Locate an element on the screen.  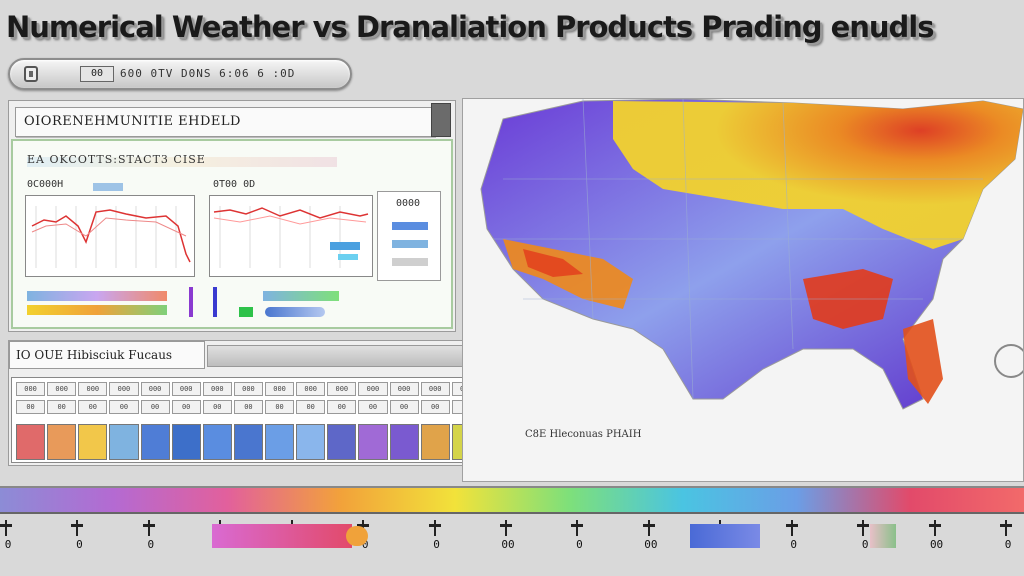
legend-swatch-light is located at coordinates (410, 244).